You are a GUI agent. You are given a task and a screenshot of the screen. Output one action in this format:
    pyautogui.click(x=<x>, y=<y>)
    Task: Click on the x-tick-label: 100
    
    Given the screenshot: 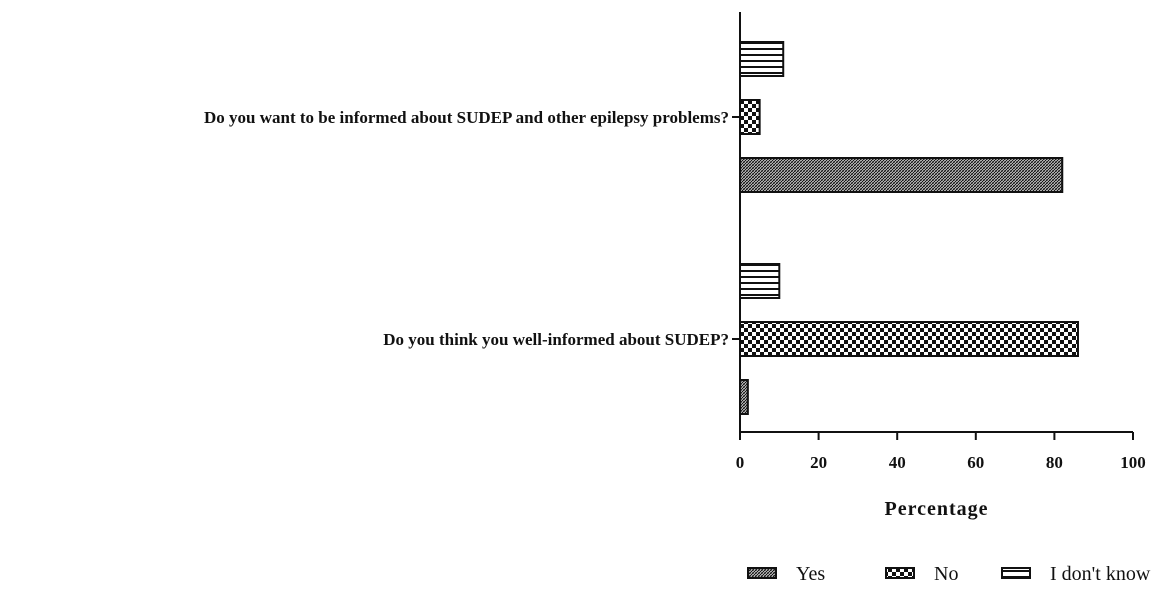 What is the action you would take?
    pyautogui.click(x=1133, y=462)
    